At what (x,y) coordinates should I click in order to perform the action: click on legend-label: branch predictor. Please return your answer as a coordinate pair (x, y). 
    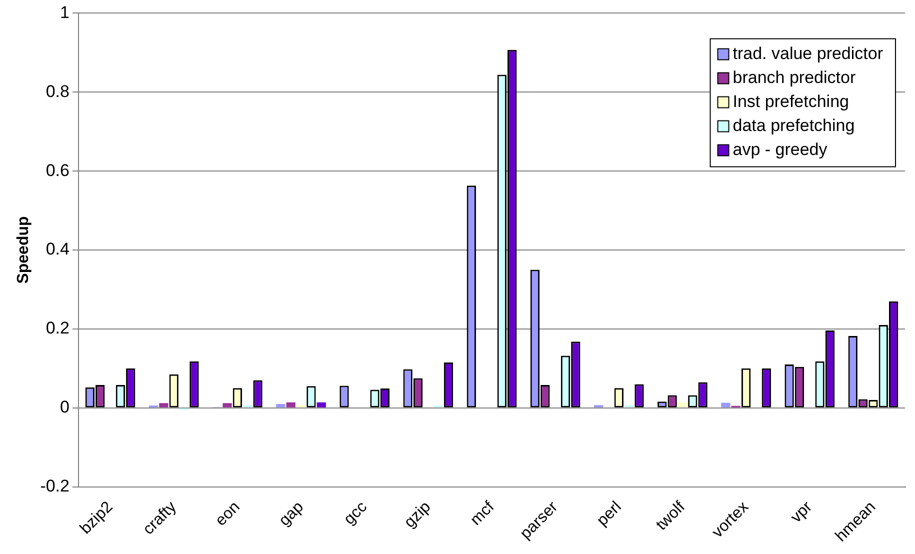
    Looking at the image, I should click on (794, 77).